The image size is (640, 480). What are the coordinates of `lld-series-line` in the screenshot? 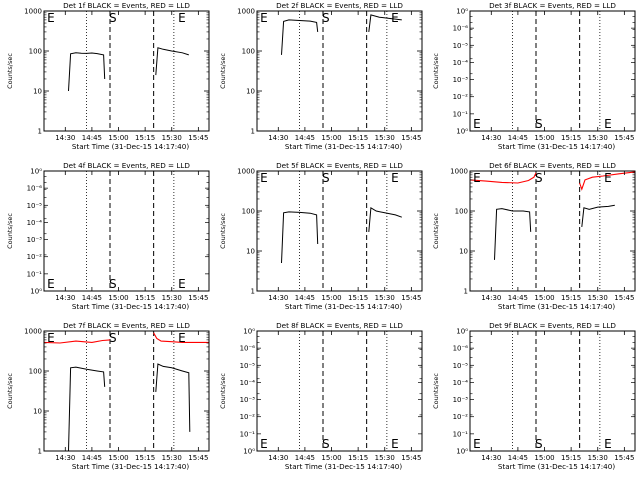 It's located at (77, 341).